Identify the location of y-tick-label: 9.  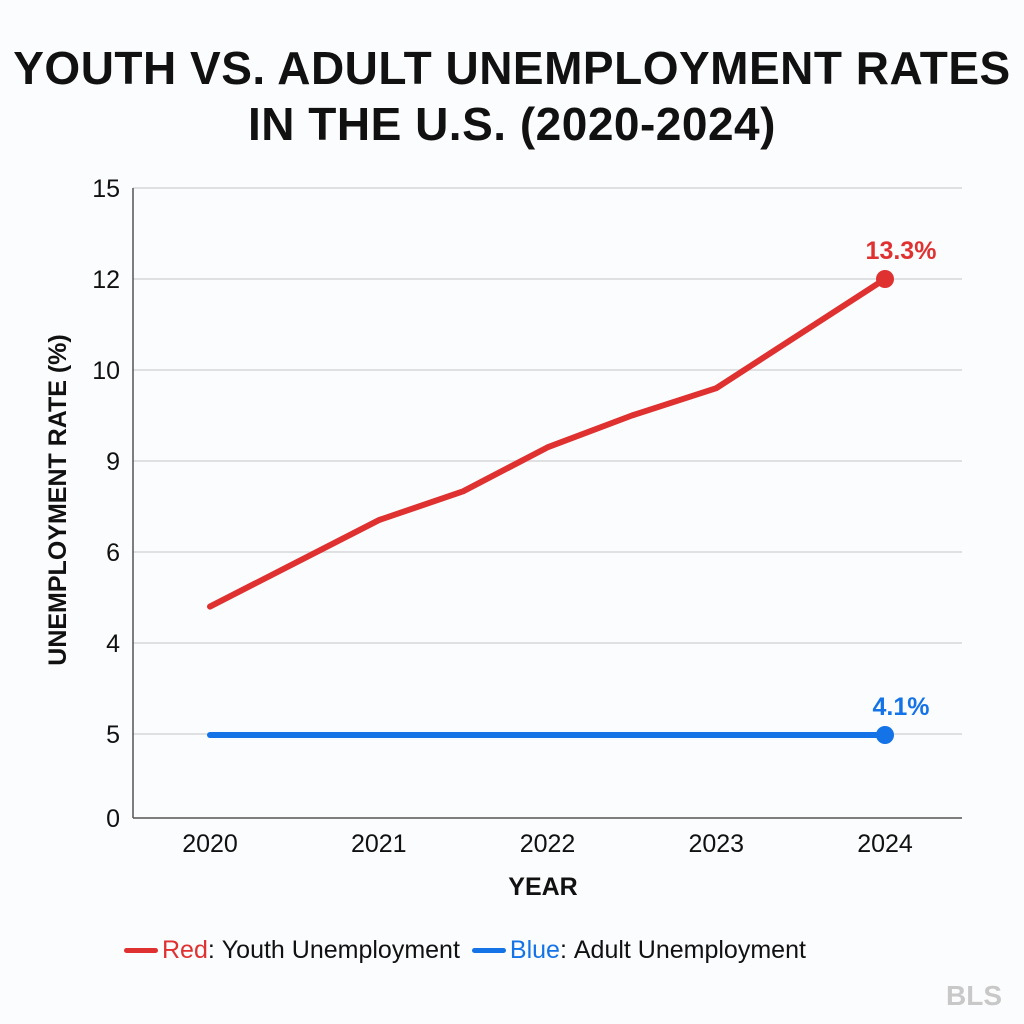
(113, 462).